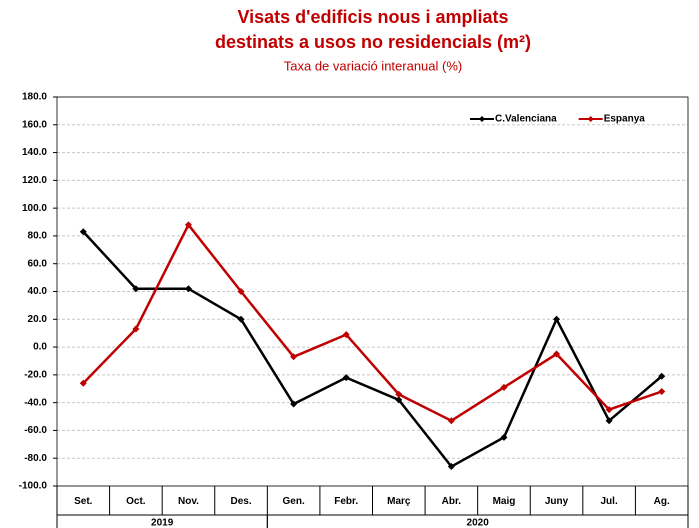 This screenshot has width=699, height=528. I want to click on y-tick-label: 180.0, so click(34, 97).